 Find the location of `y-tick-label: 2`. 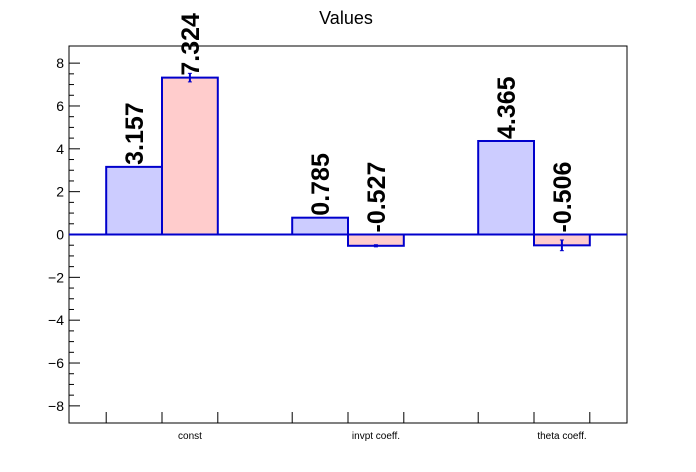

y-tick-label: 2 is located at coordinates (60, 192).